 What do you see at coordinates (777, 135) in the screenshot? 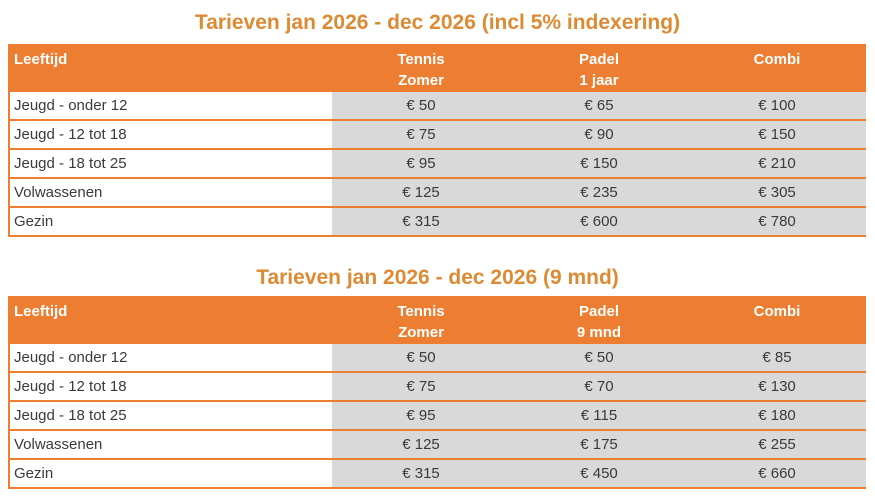
I see `table-cell-combi: € 150` at bounding box center [777, 135].